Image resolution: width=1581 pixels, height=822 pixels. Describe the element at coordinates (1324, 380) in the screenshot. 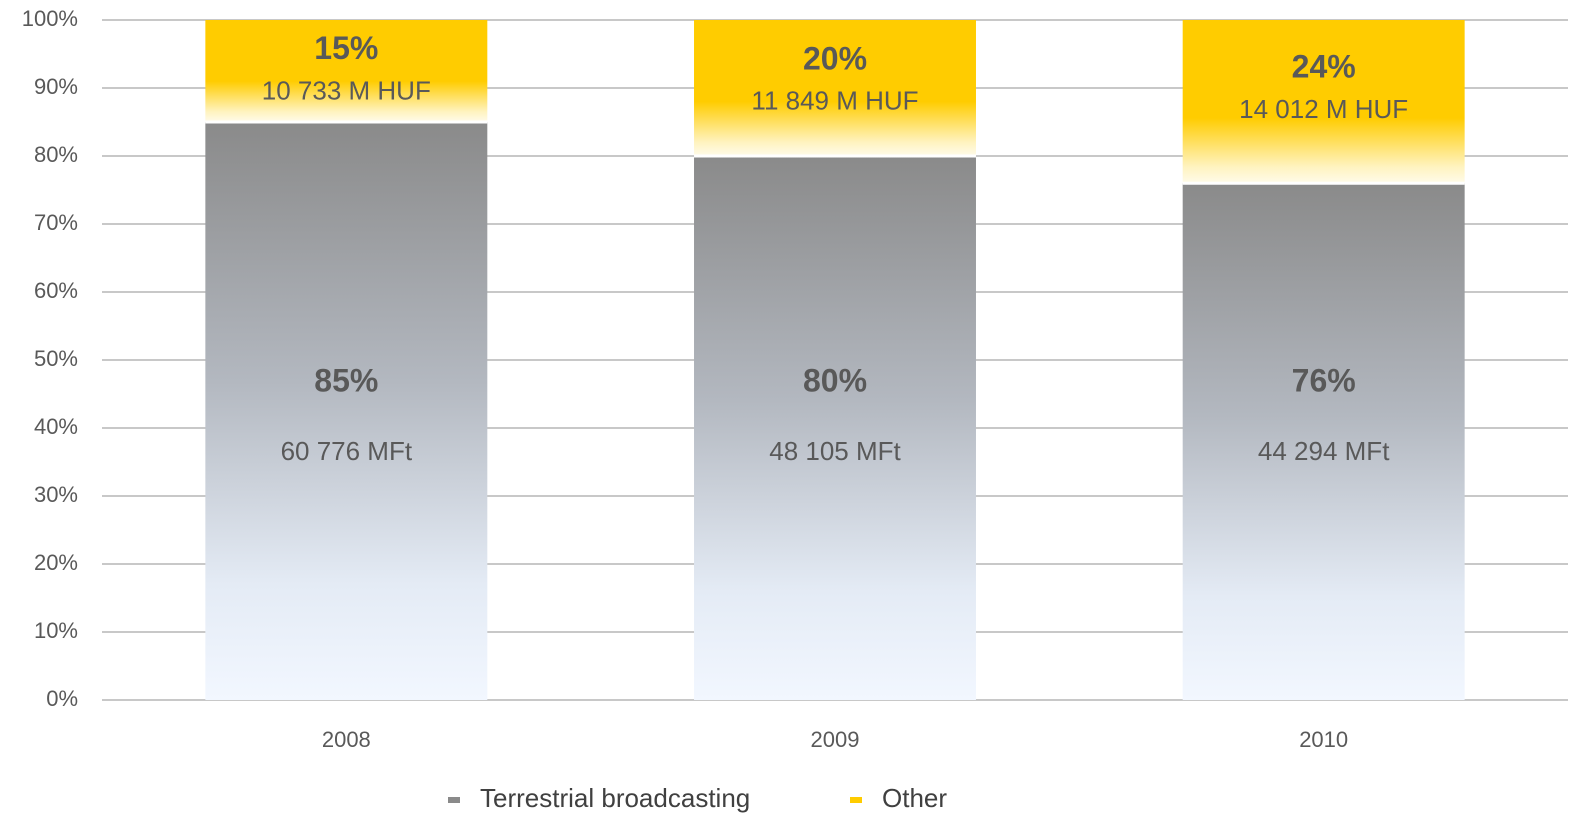

I see `value-label: 76%` at that location.